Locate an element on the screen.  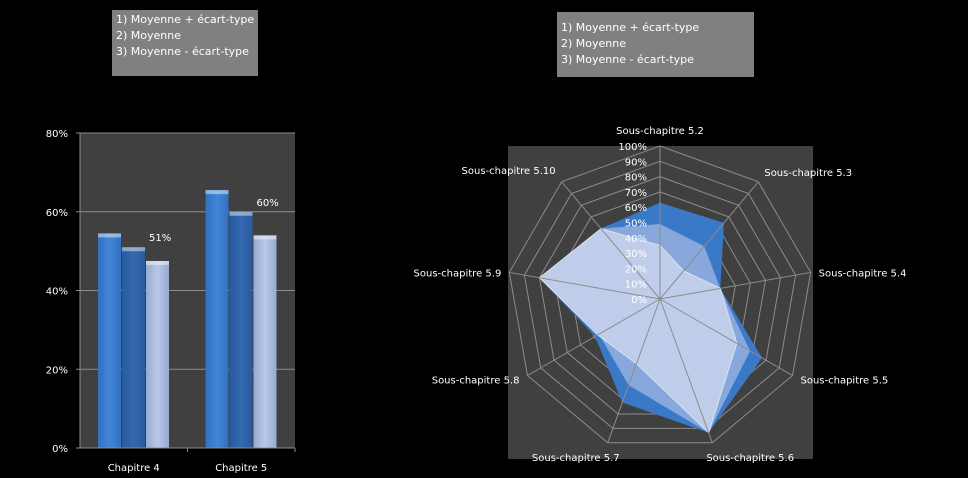
radar-tick-label: 80% is located at coordinates (636, 178).